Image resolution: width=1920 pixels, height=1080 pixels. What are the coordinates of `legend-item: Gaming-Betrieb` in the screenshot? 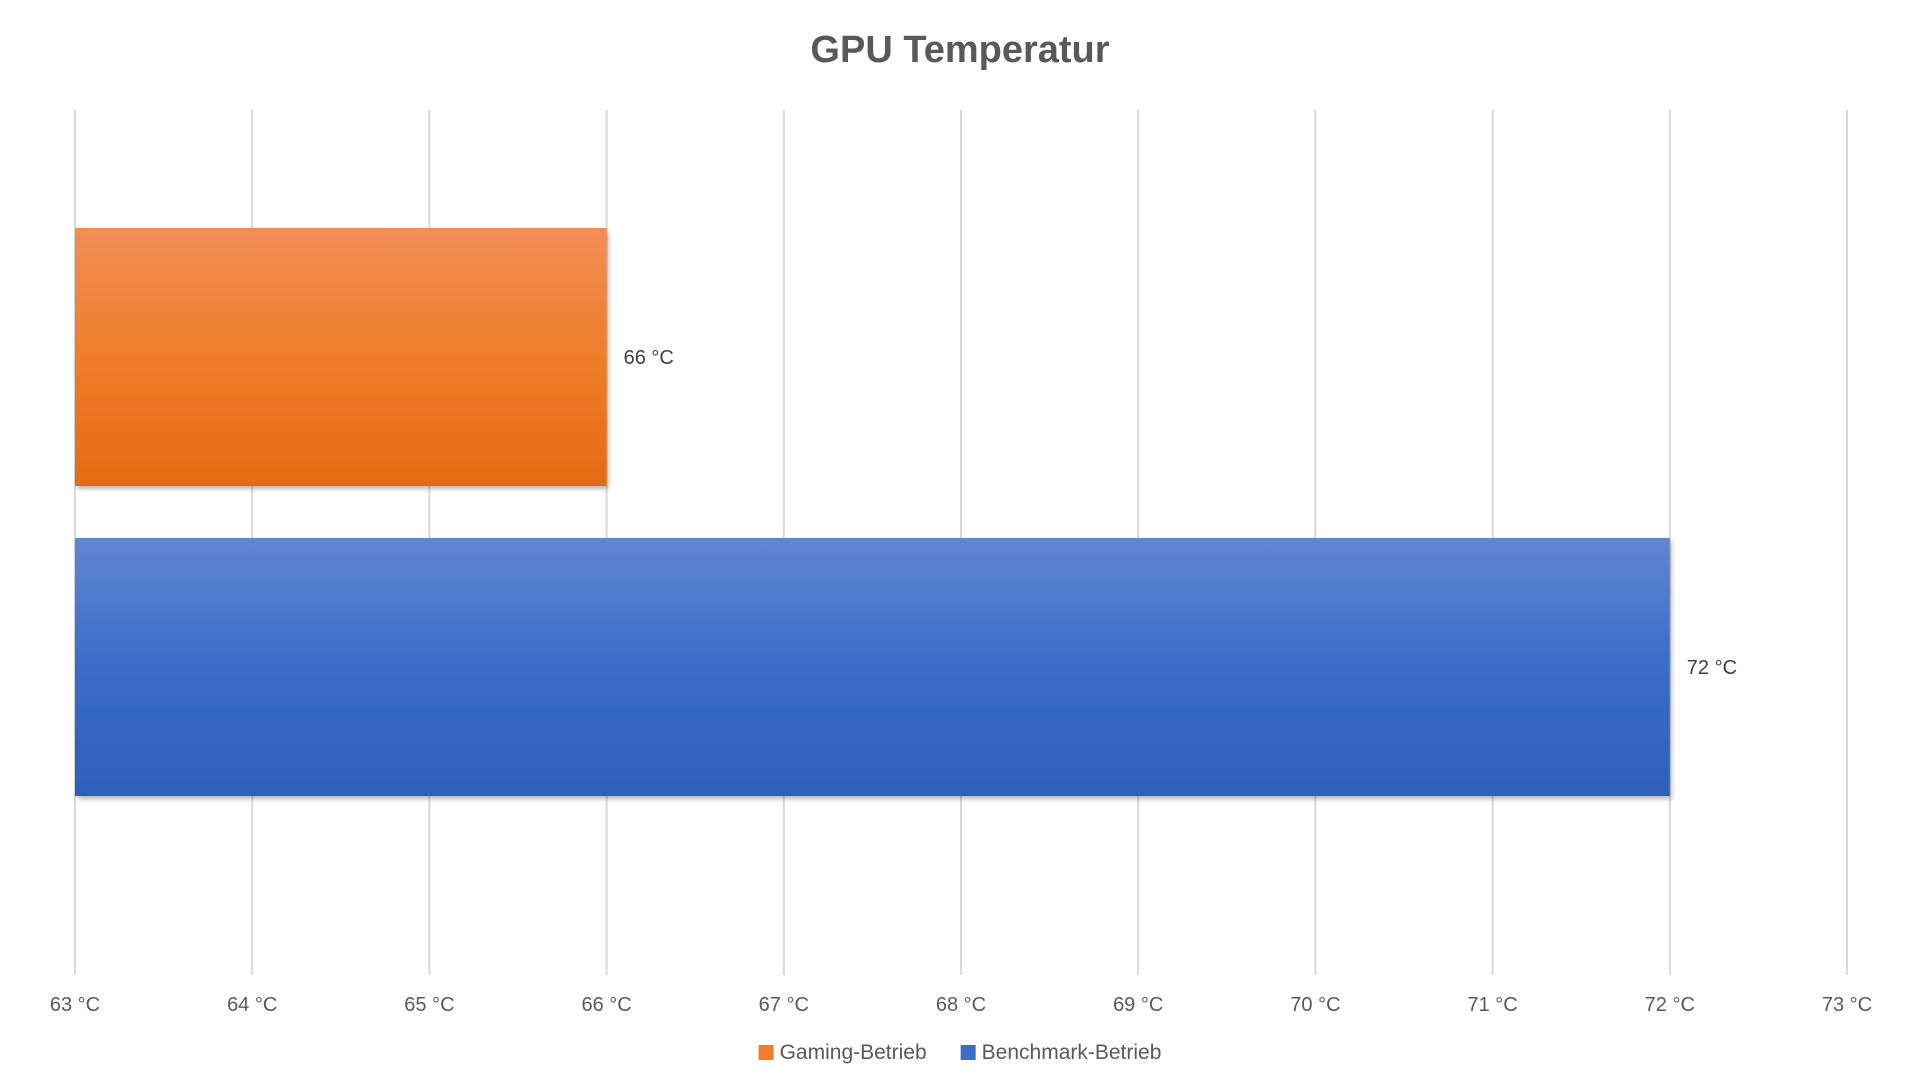 It's located at (842, 1052).